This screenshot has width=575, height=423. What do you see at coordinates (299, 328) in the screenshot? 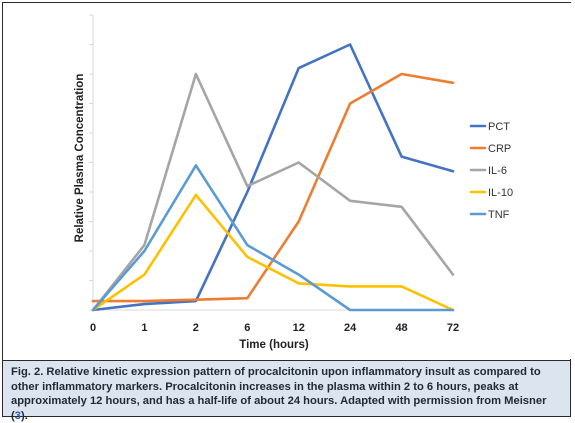
I see `x-tick-label: 12` at bounding box center [299, 328].